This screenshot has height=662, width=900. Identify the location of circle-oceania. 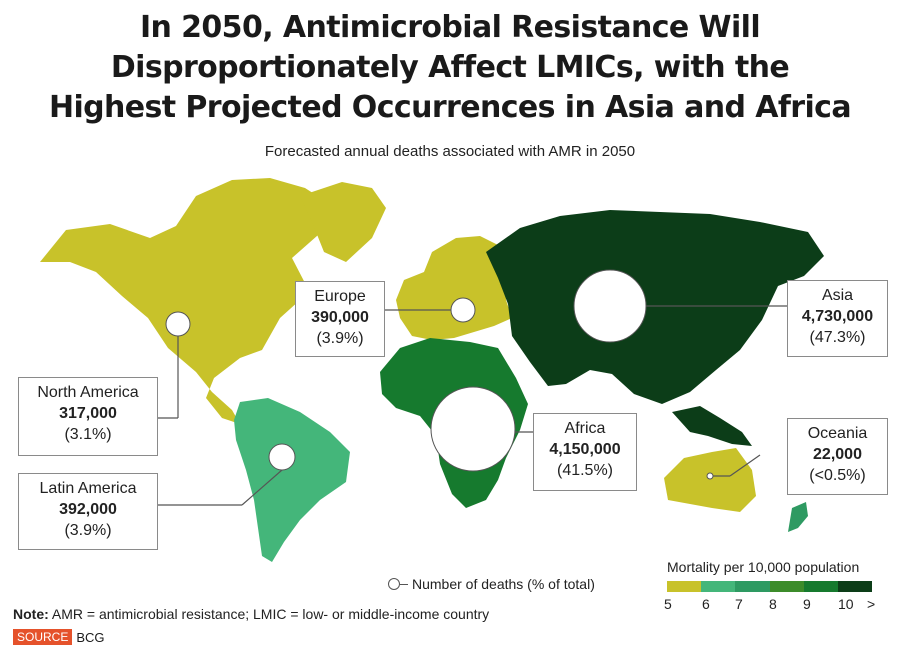
(710, 476).